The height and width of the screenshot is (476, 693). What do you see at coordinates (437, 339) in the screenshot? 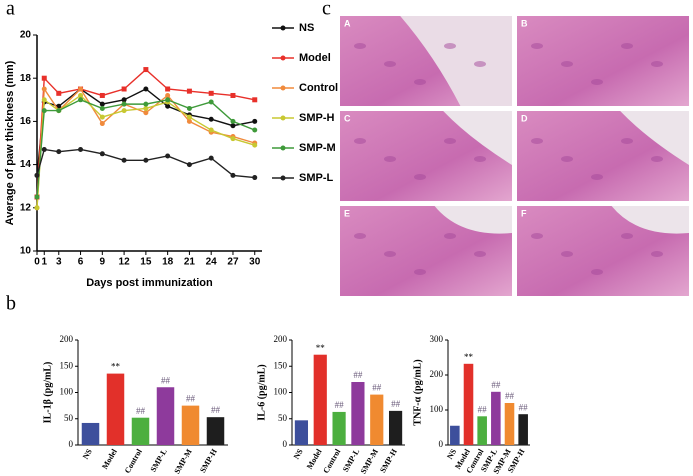
I see `y-tick-label: 300` at bounding box center [437, 339].